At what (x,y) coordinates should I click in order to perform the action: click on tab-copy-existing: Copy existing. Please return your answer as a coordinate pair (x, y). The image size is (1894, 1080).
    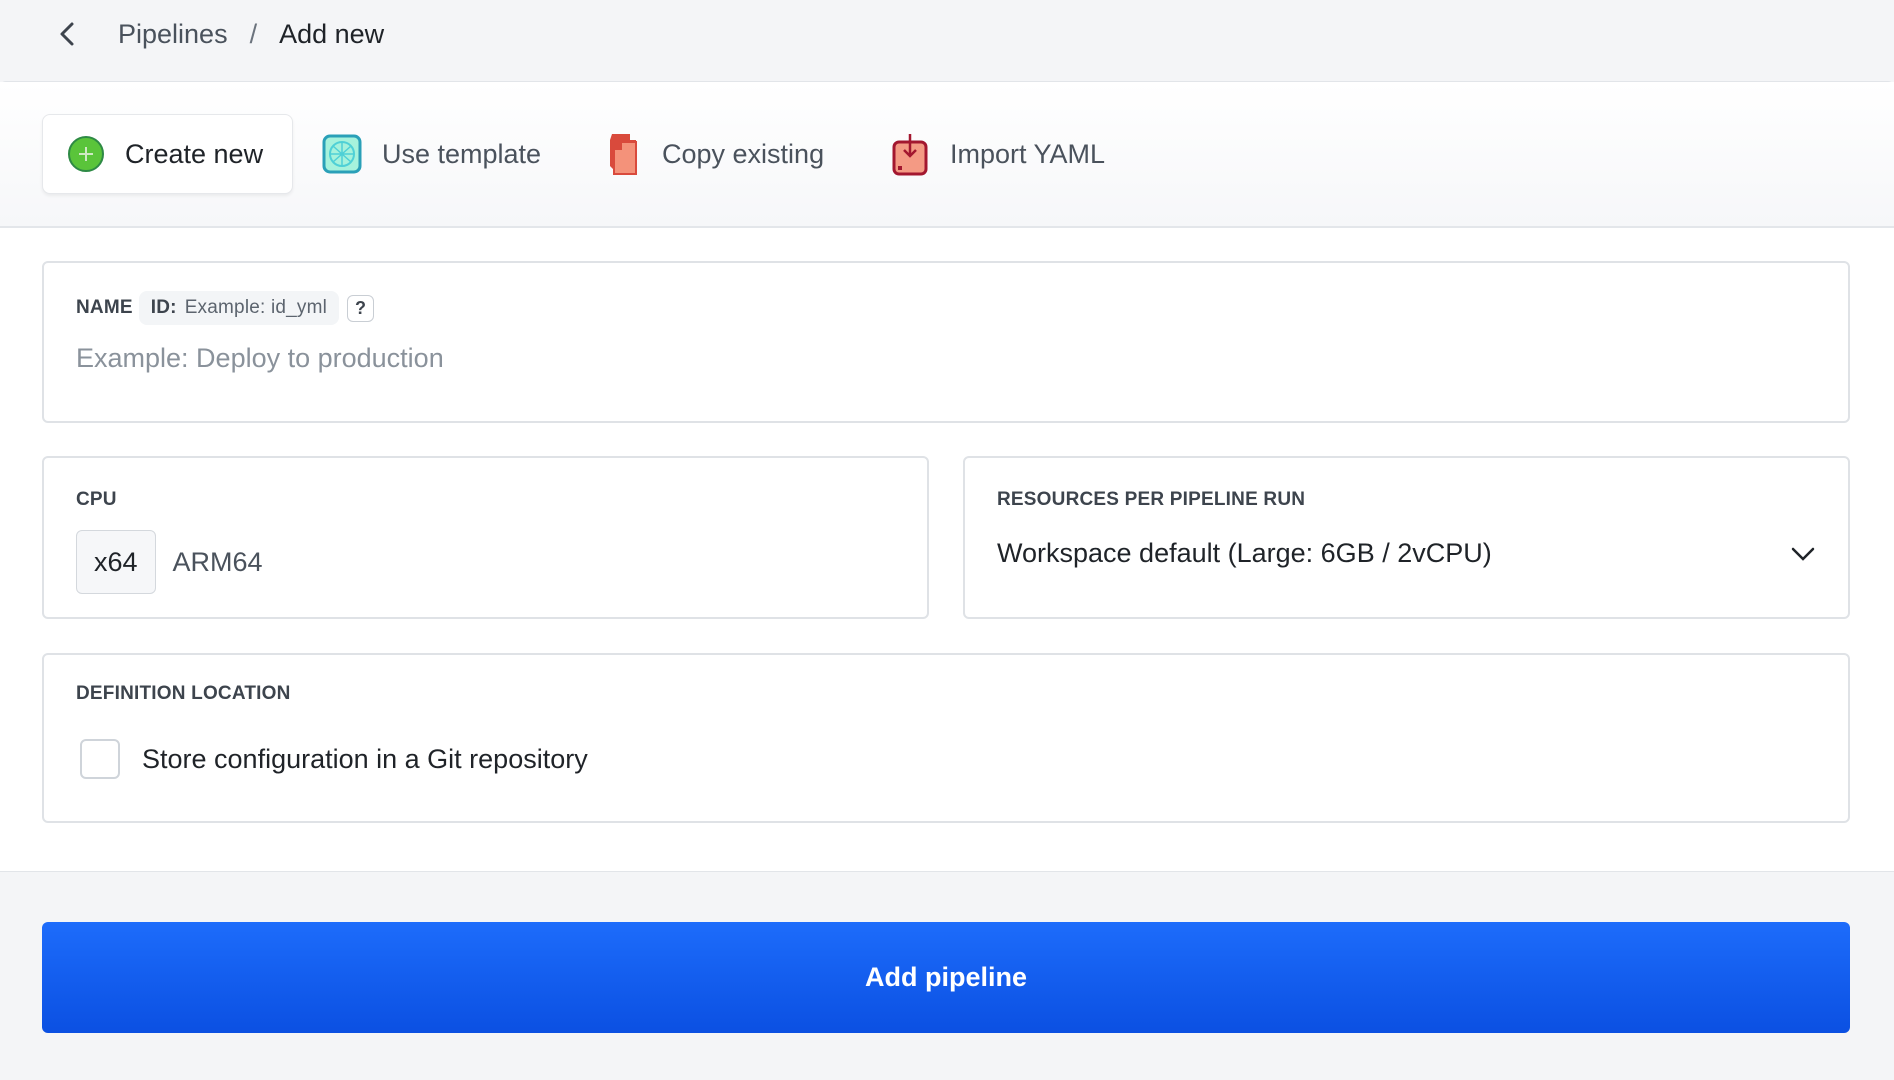
    Looking at the image, I should click on (714, 154).